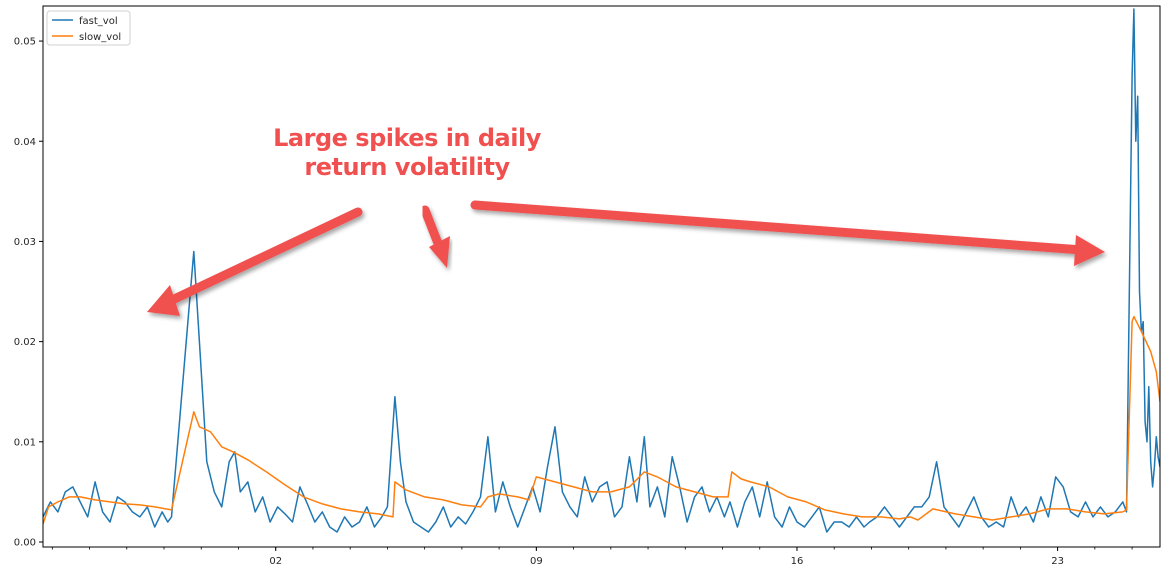 The width and height of the screenshot is (1172, 571). What do you see at coordinates (25, 442) in the screenshot?
I see `y-tick-label: 0.01` at bounding box center [25, 442].